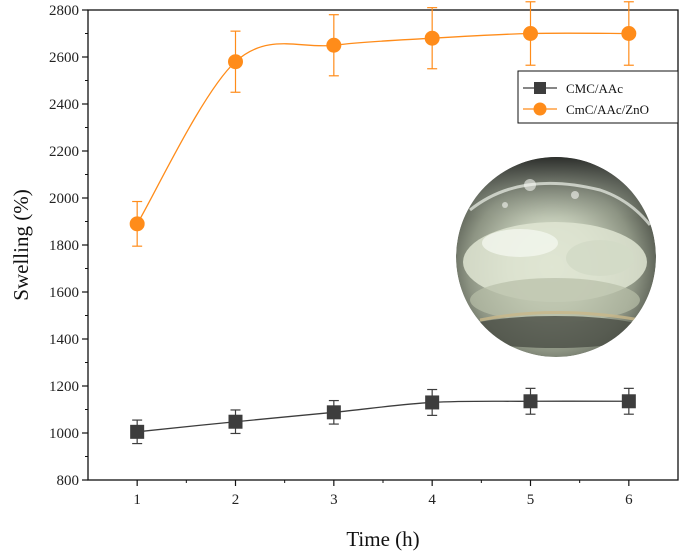 The image size is (685, 557). Describe the element at coordinates (64, 340) in the screenshot. I see `y-tick-label: 1400` at that location.